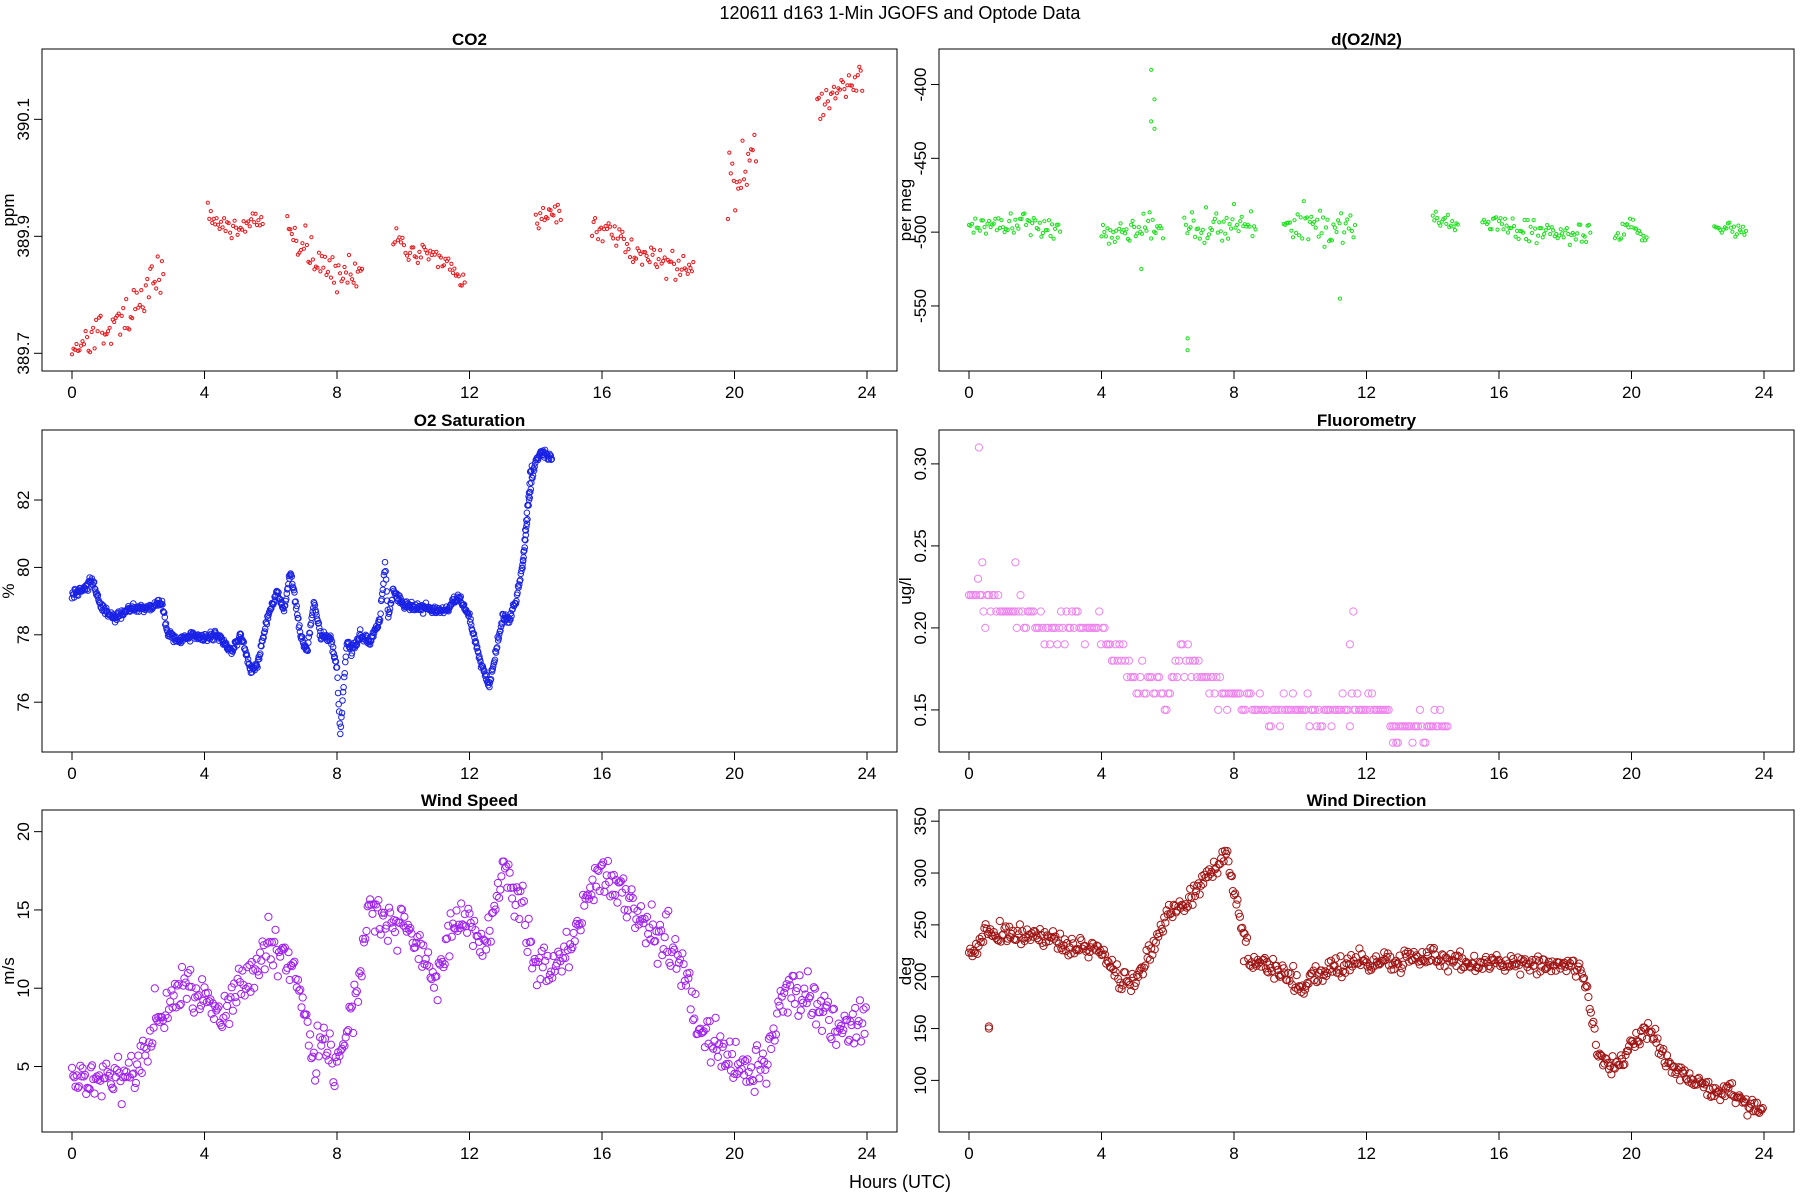 The height and width of the screenshot is (1200, 1800). Describe the element at coordinates (602, 773) in the screenshot. I see `x-tick-label: 16` at that location.